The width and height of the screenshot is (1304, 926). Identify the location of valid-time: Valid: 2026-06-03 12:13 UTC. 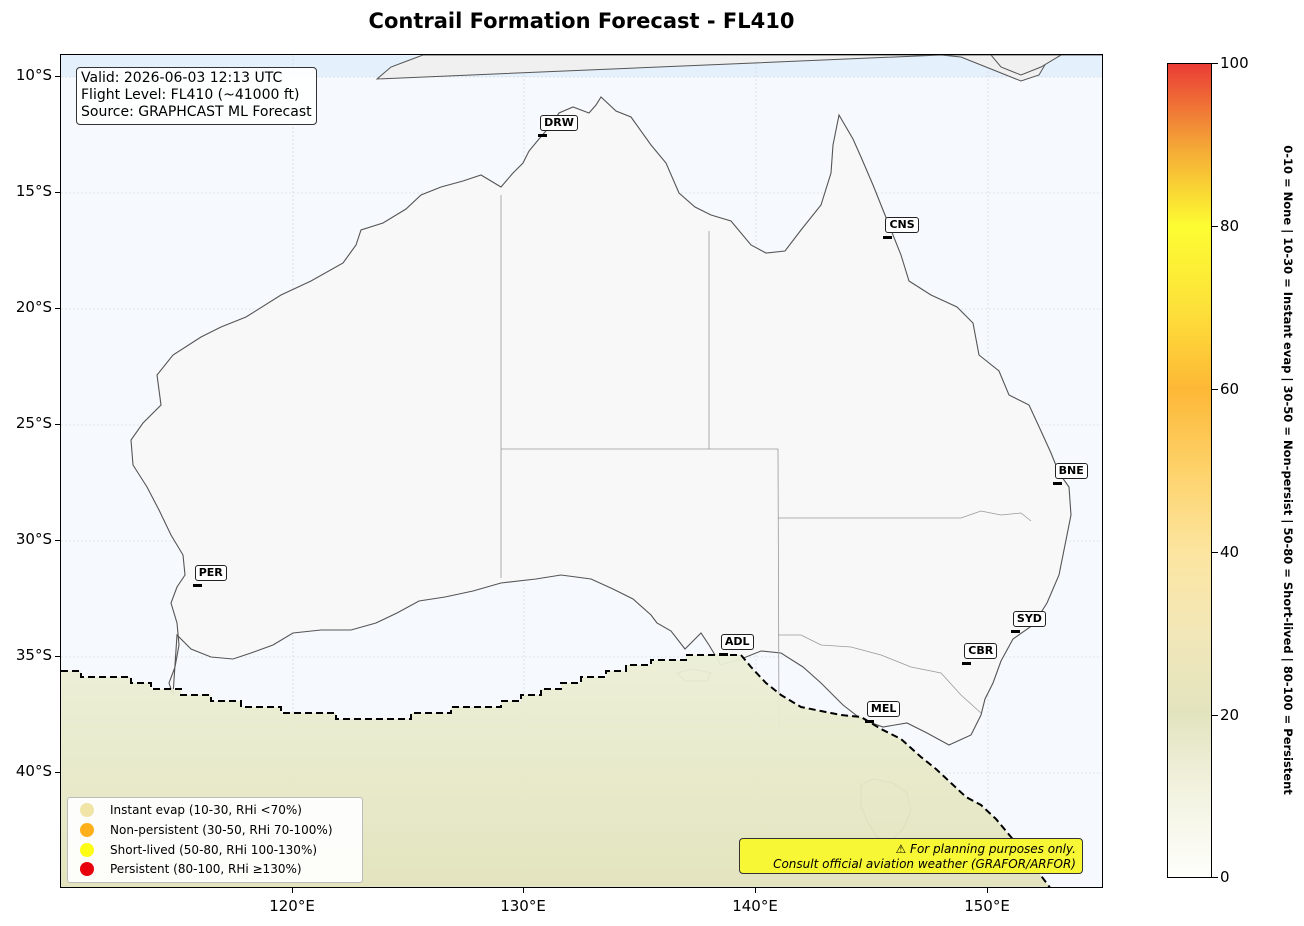
(182, 78).